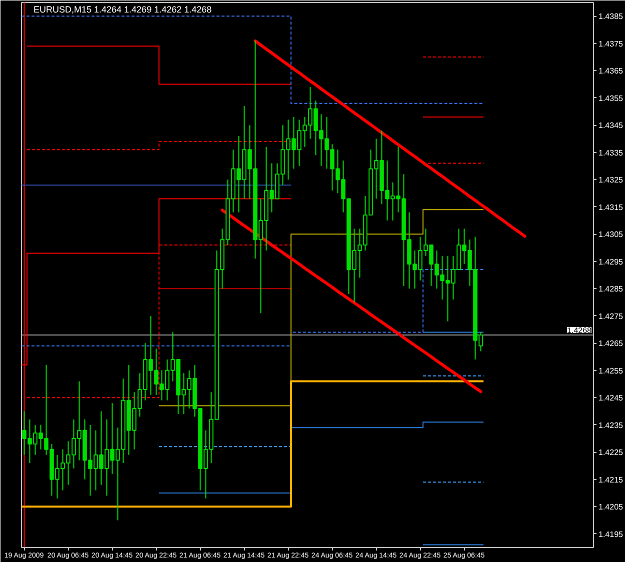 This screenshot has width=625, height=562. What do you see at coordinates (611, 371) in the screenshot?
I see `y-tick-label: 1.4255` at bounding box center [611, 371].